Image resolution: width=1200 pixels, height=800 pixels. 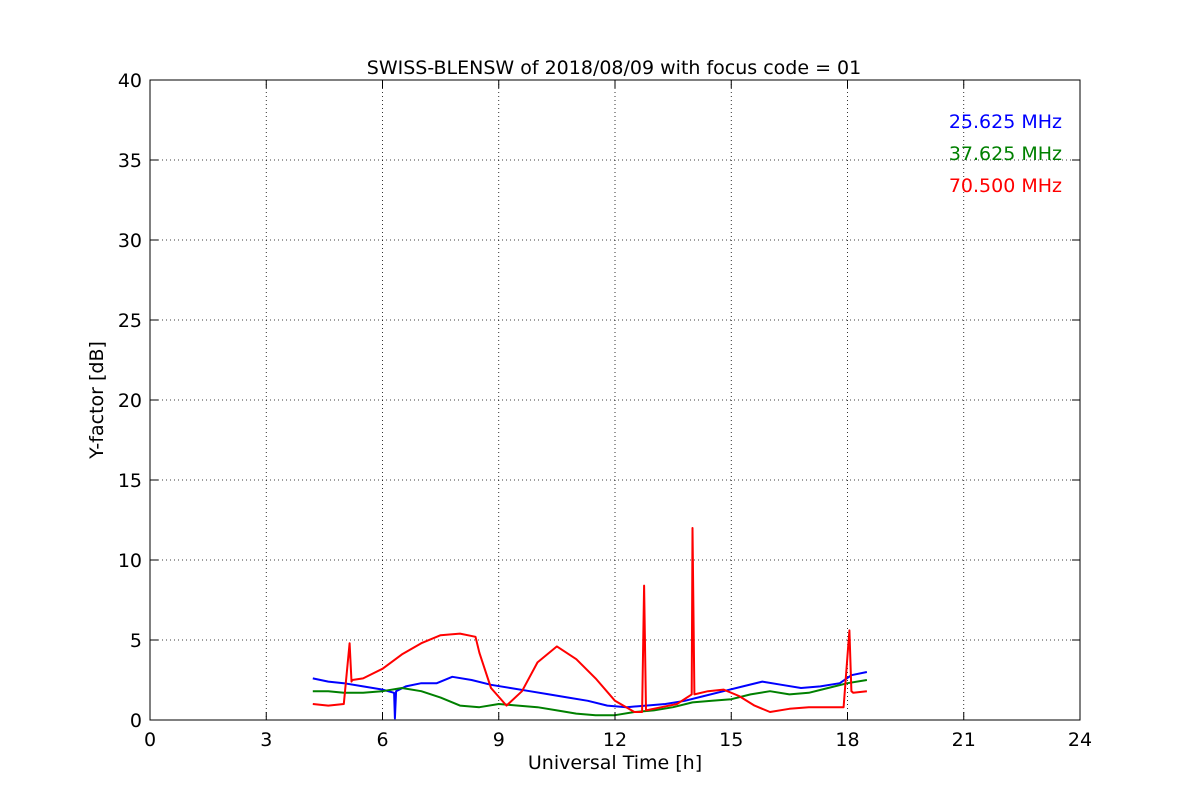 I want to click on x-tick-label: 3, so click(x=266, y=740).